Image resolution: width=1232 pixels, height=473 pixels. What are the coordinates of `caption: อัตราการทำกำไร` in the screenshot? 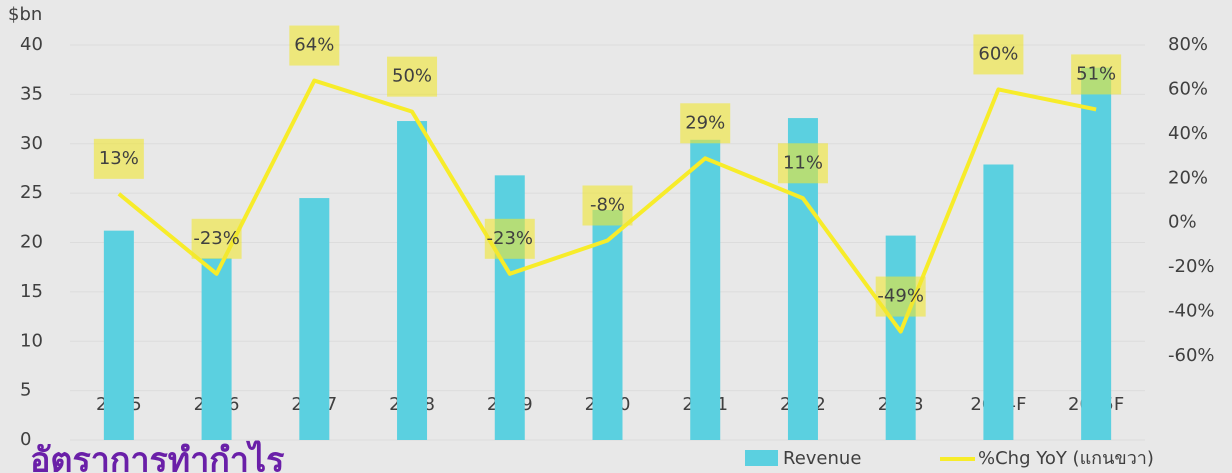 It's located at (157, 456).